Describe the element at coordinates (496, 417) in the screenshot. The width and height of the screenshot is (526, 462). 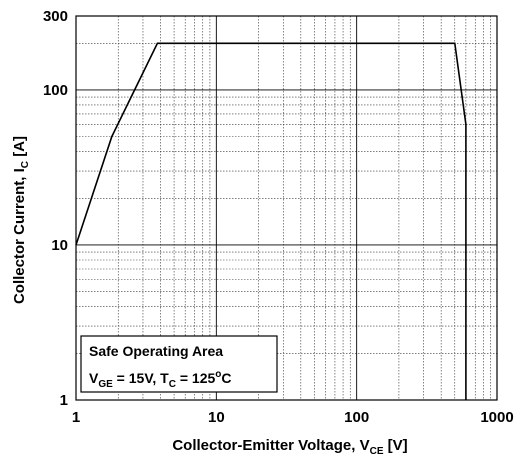
I see `x-tick-label: 1000` at that location.